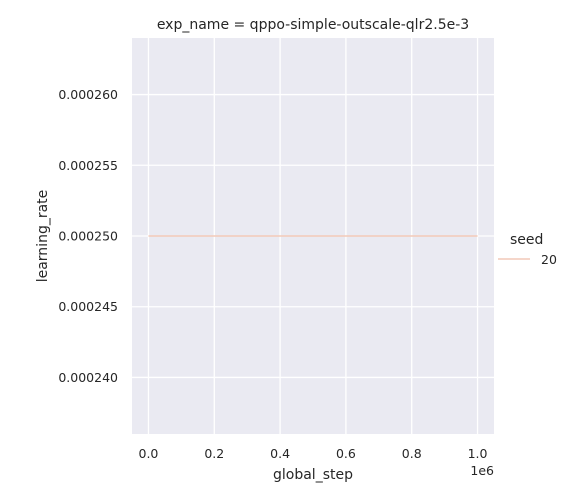 The height and width of the screenshot is (504, 571). I want to click on y-tick-label: 0.000260, so click(88, 94).